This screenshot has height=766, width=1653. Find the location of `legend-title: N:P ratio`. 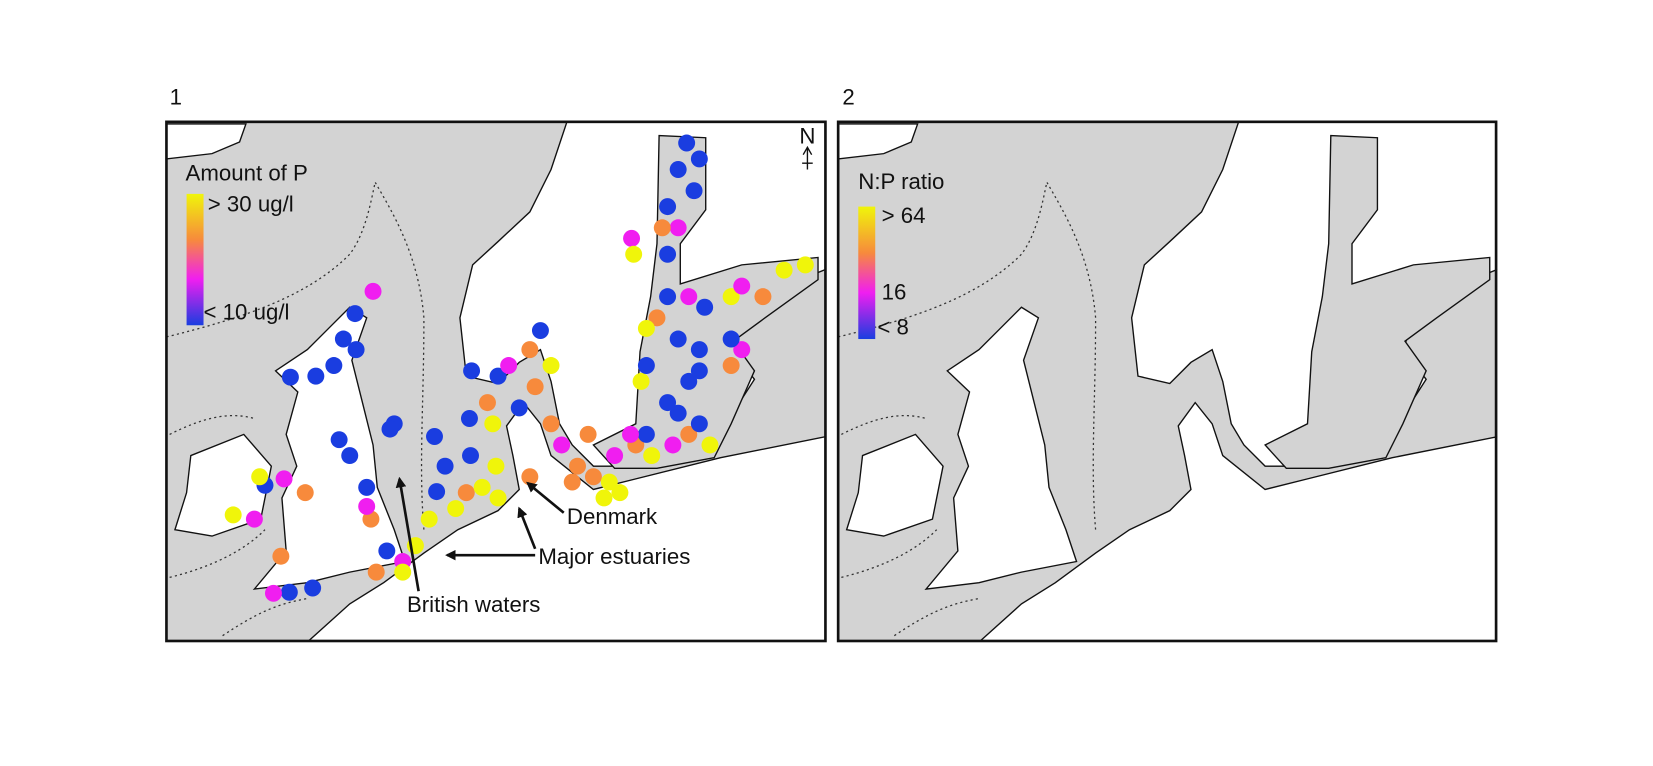

legend-title: N:P ratio is located at coordinates (901, 181).